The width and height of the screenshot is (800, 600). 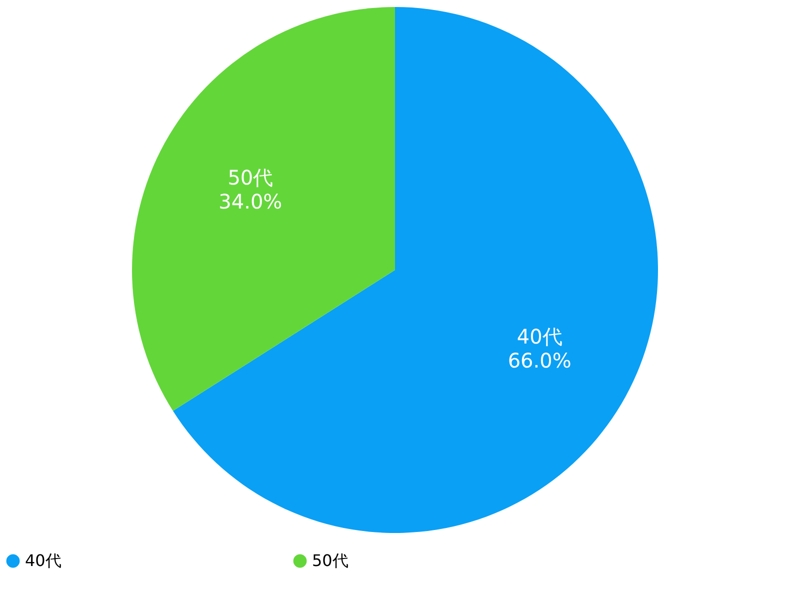 What do you see at coordinates (539, 336) in the screenshot?
I see `slice-label: 40代` at bounding box center [539, 336].